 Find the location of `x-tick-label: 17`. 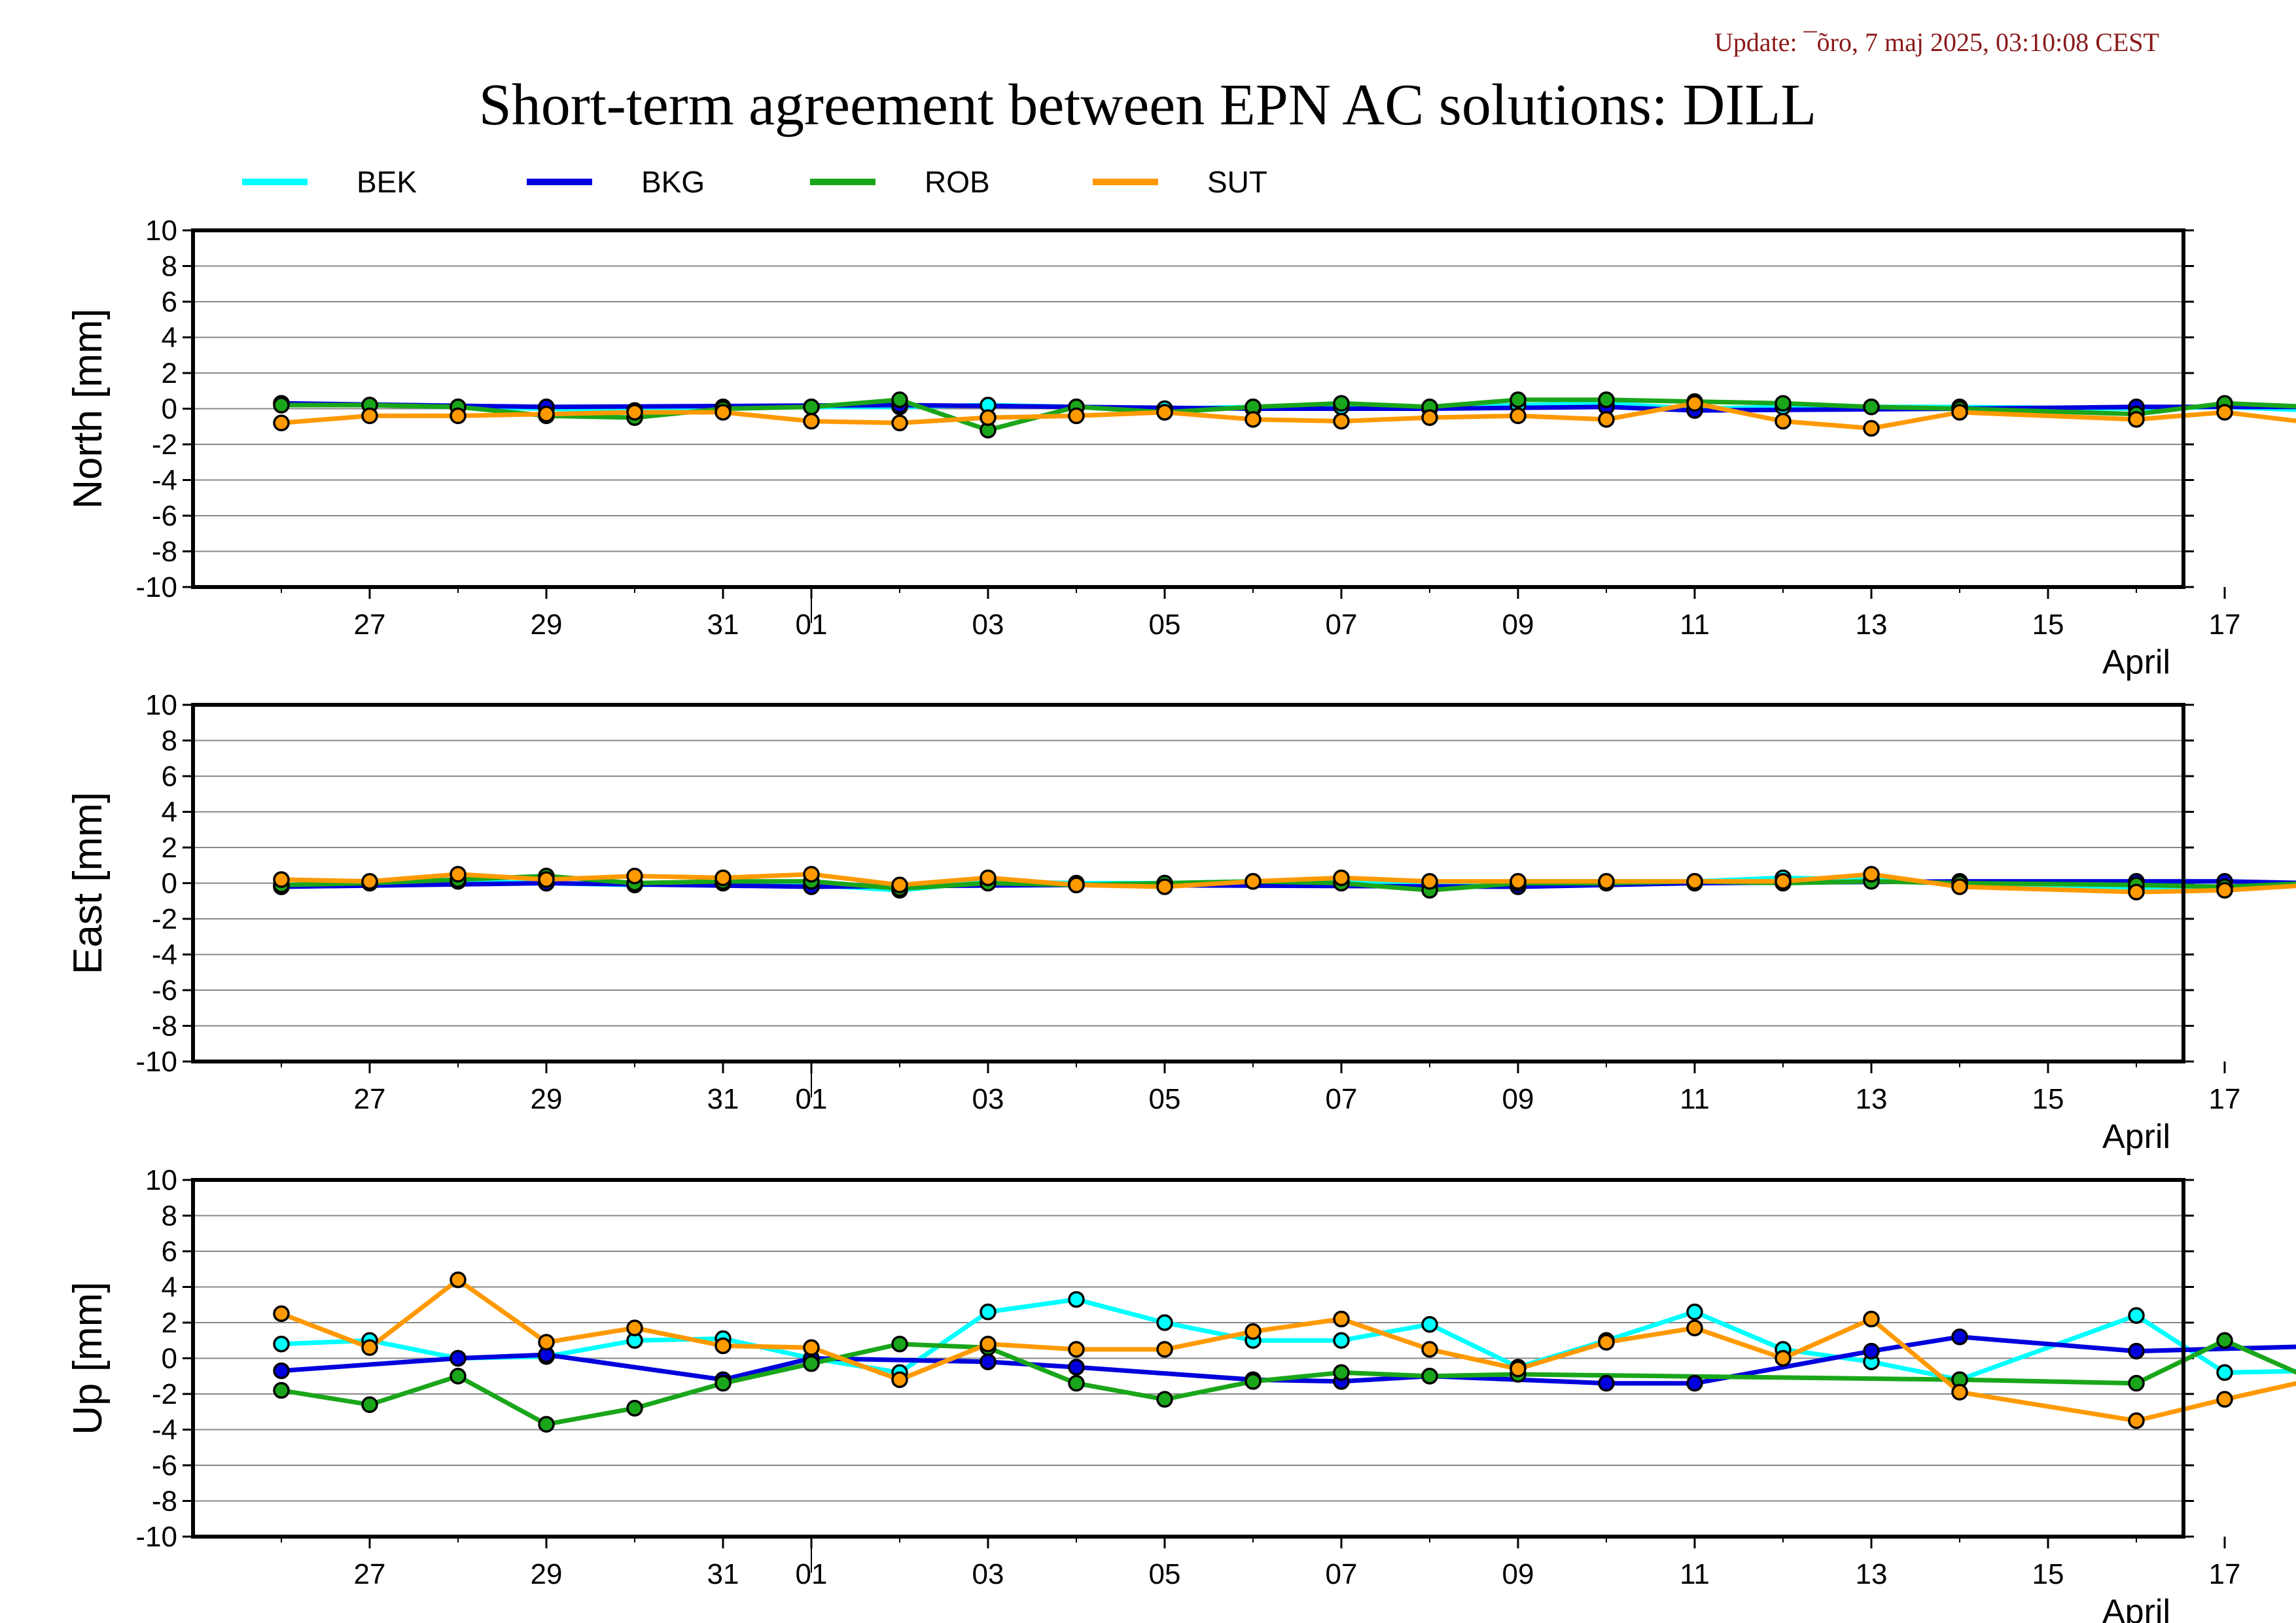

x-tick-label: 17 is located at coordinates (2225, 625).